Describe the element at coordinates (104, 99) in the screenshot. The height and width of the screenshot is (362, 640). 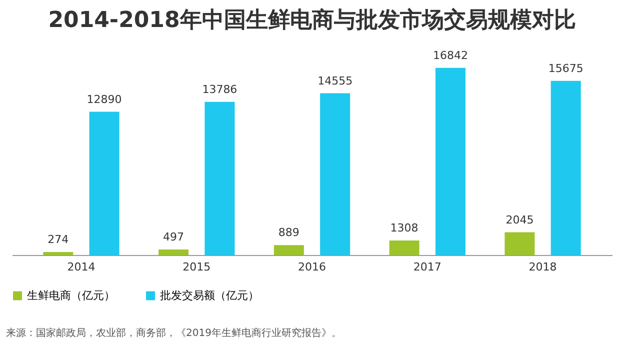
I see `data-label: 12890` at that location.